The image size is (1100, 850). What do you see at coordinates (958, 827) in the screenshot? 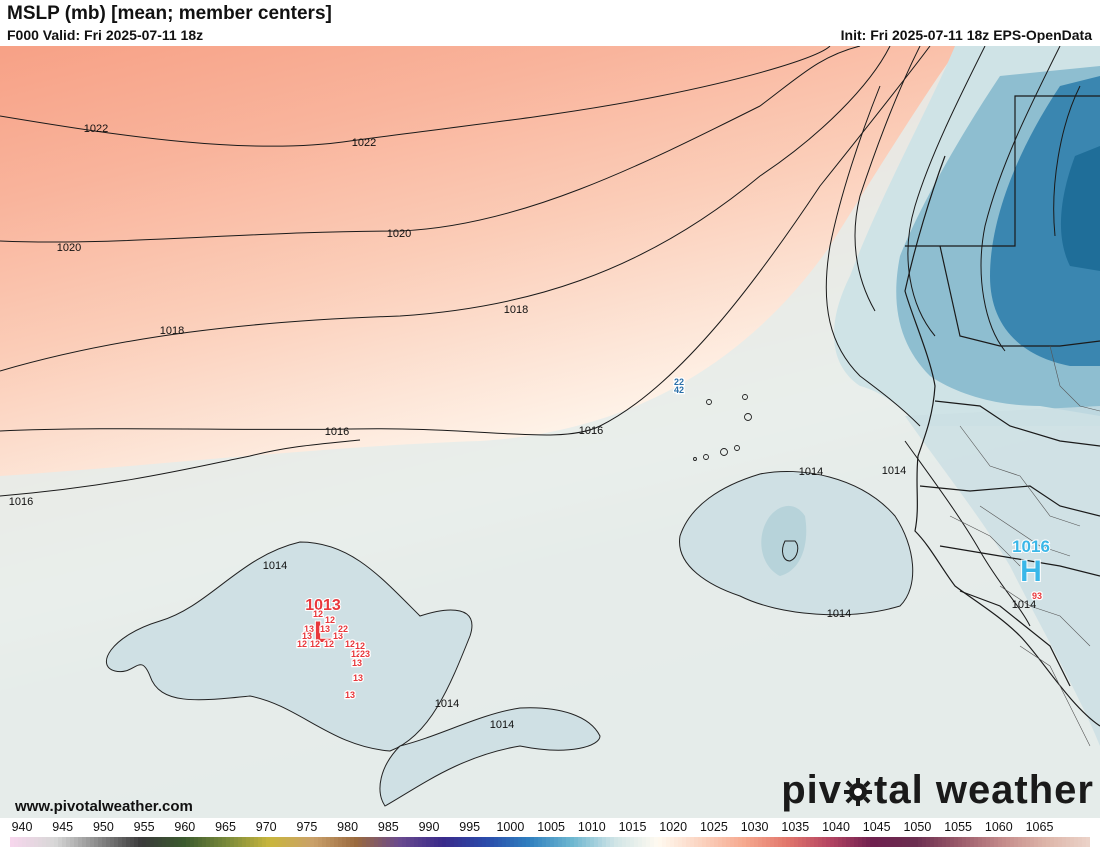
I see `colorbar-tick-label: 1055` at bounding box center [958, 827].